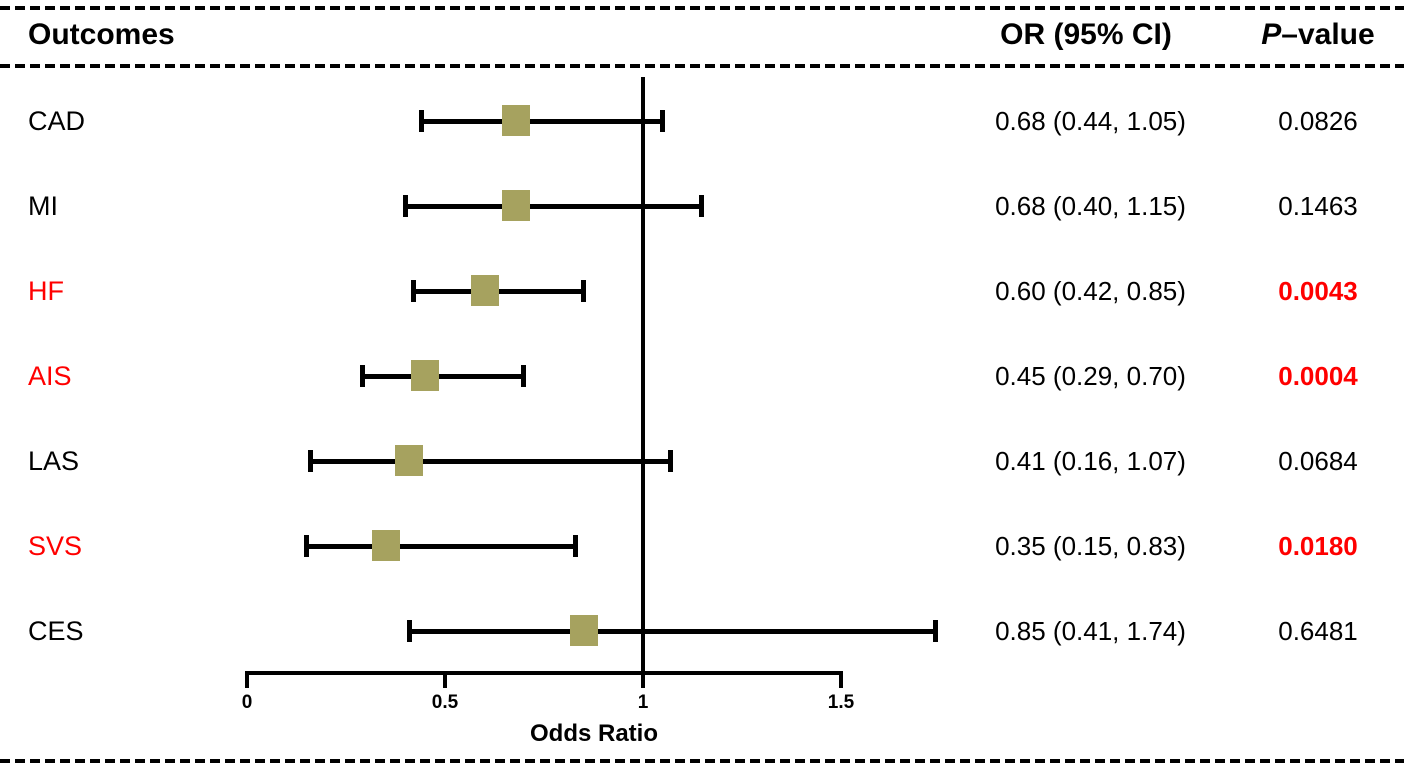 The image size is (1404, 772). Describe the element at coordinates (1318, 461) in the screenshot. I see `p-value: 0.0684` at that location.